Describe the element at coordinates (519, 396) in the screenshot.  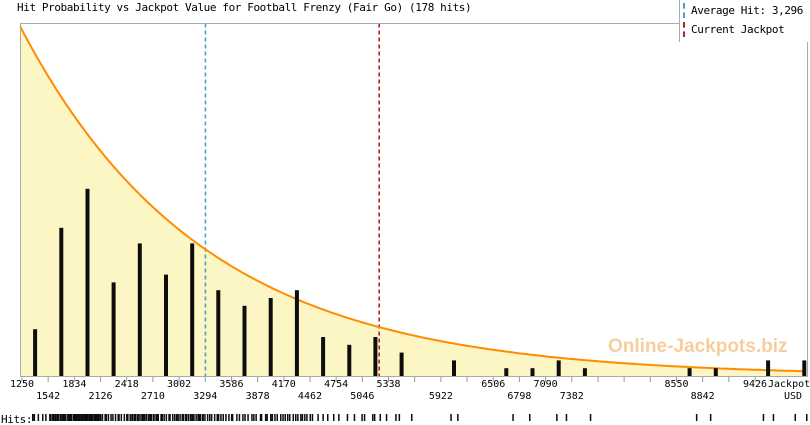
I see `x-axis-tick-label: 6798` at that location.